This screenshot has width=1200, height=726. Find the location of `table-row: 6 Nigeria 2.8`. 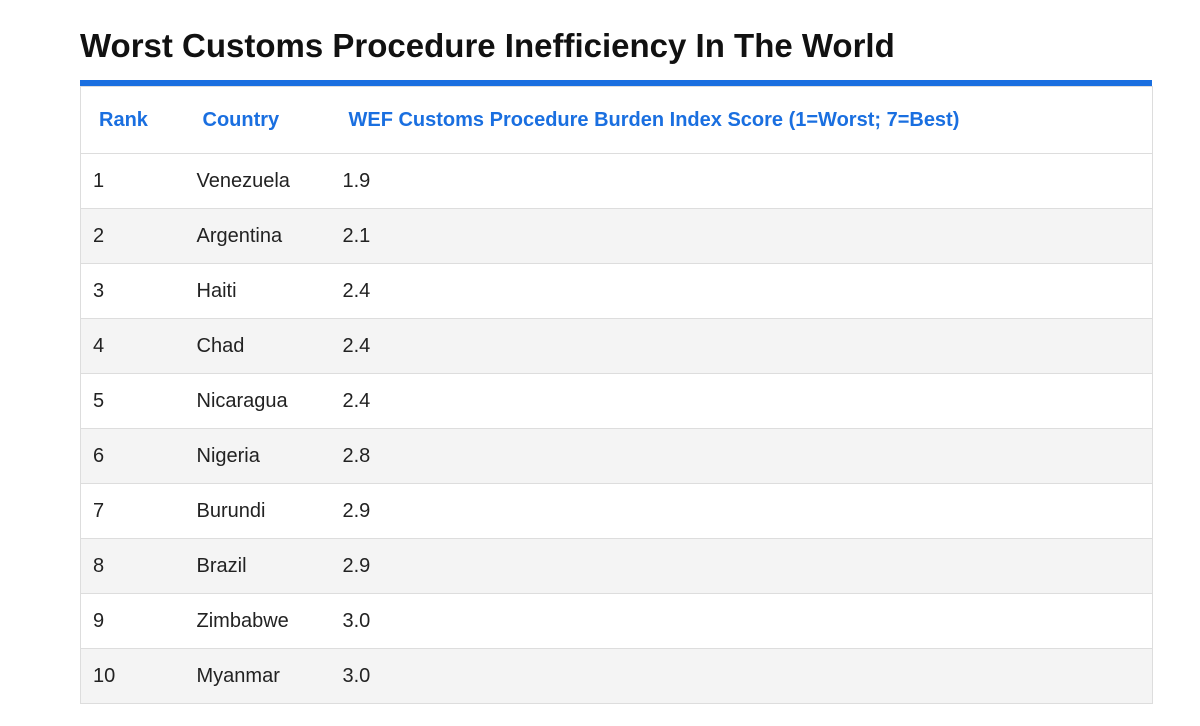

table-row: 6 Nigeria 2.8 is located at coordinates (616, 456).